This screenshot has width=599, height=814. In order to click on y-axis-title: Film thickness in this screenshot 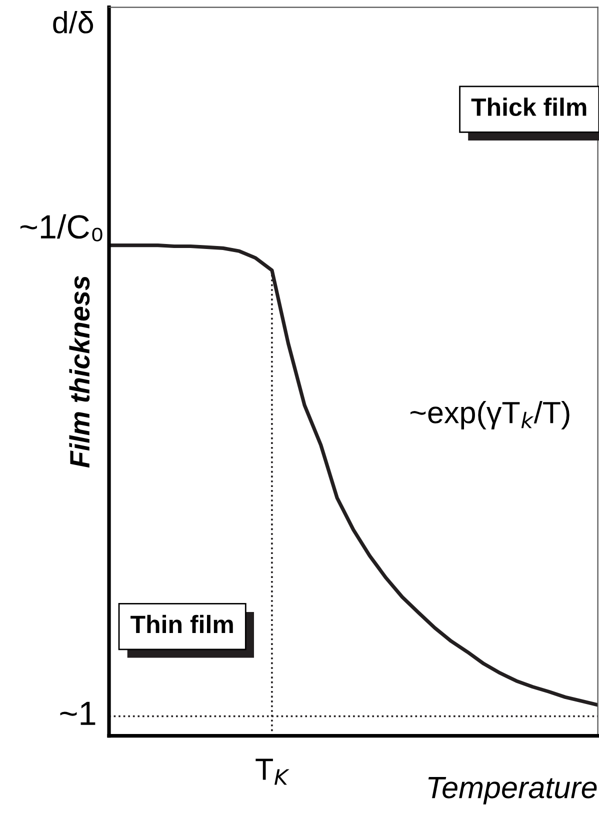, I will do `click(79, 372)`.